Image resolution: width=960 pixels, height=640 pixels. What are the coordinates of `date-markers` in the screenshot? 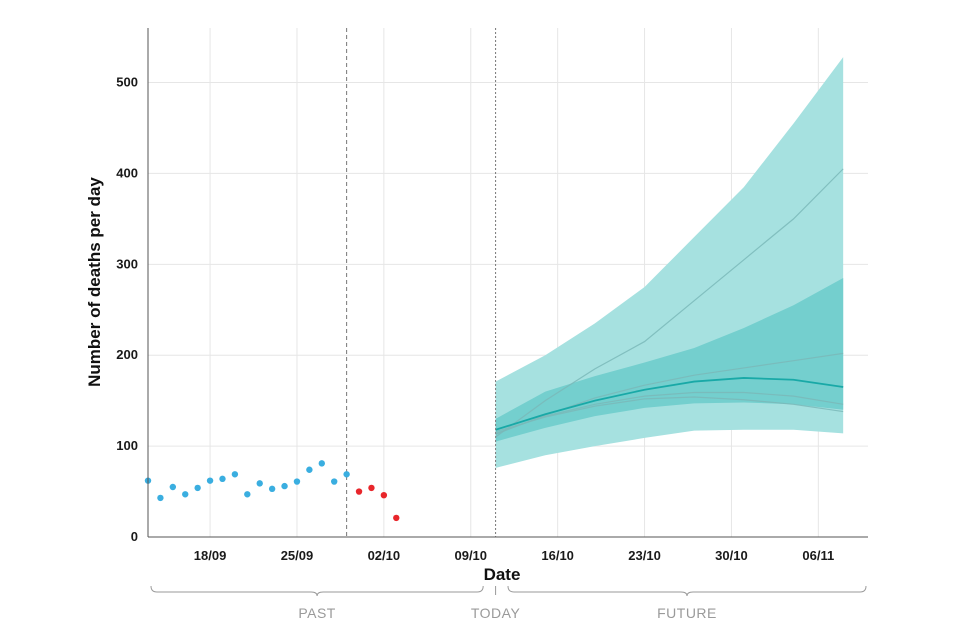 It's located at (421, 282).